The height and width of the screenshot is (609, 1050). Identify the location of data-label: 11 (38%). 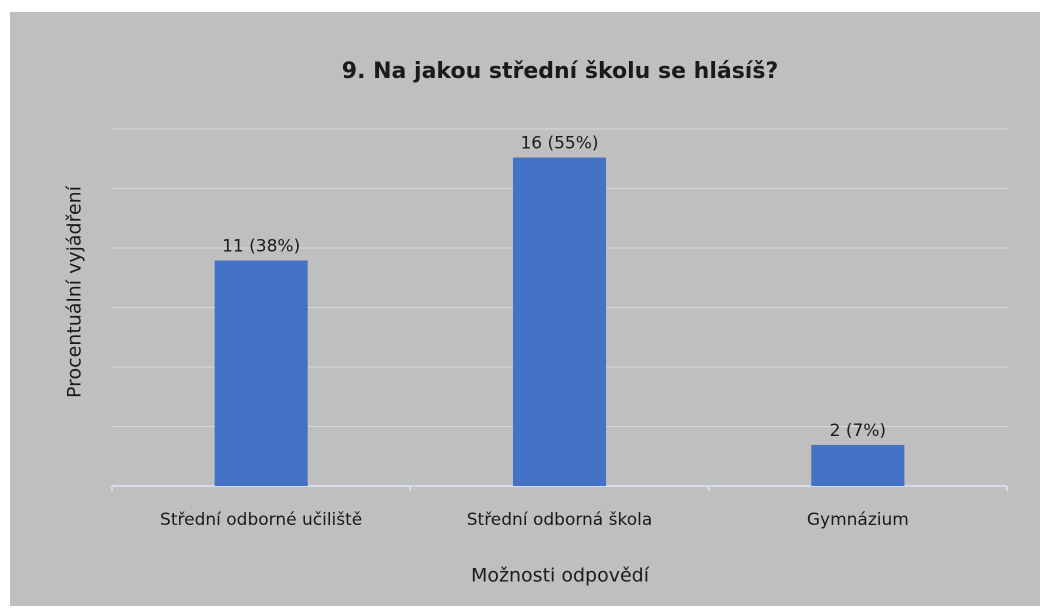
(261, 246).